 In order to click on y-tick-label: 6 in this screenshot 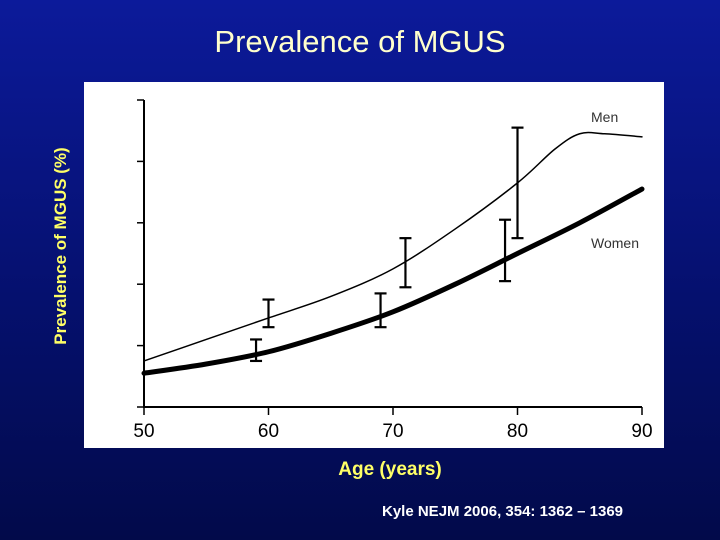, I will do `click(118, 224)`.